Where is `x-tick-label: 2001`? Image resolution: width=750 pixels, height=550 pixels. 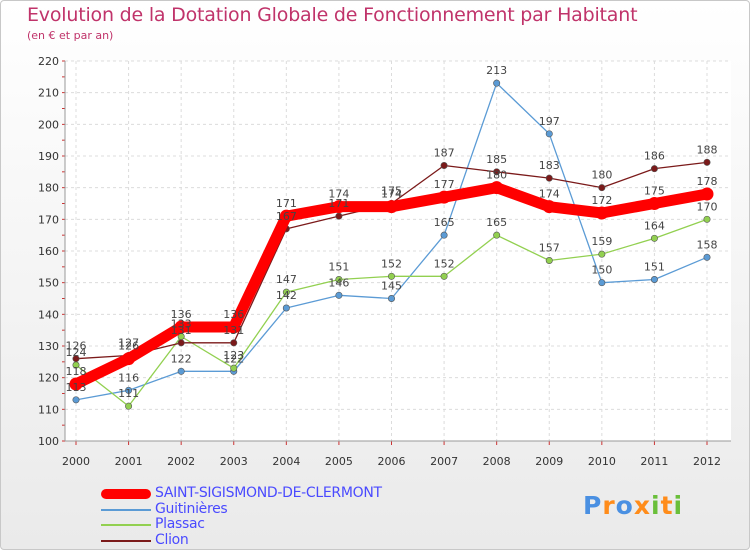
x-tick-label: 2001 is located at coordinates (129, 461).